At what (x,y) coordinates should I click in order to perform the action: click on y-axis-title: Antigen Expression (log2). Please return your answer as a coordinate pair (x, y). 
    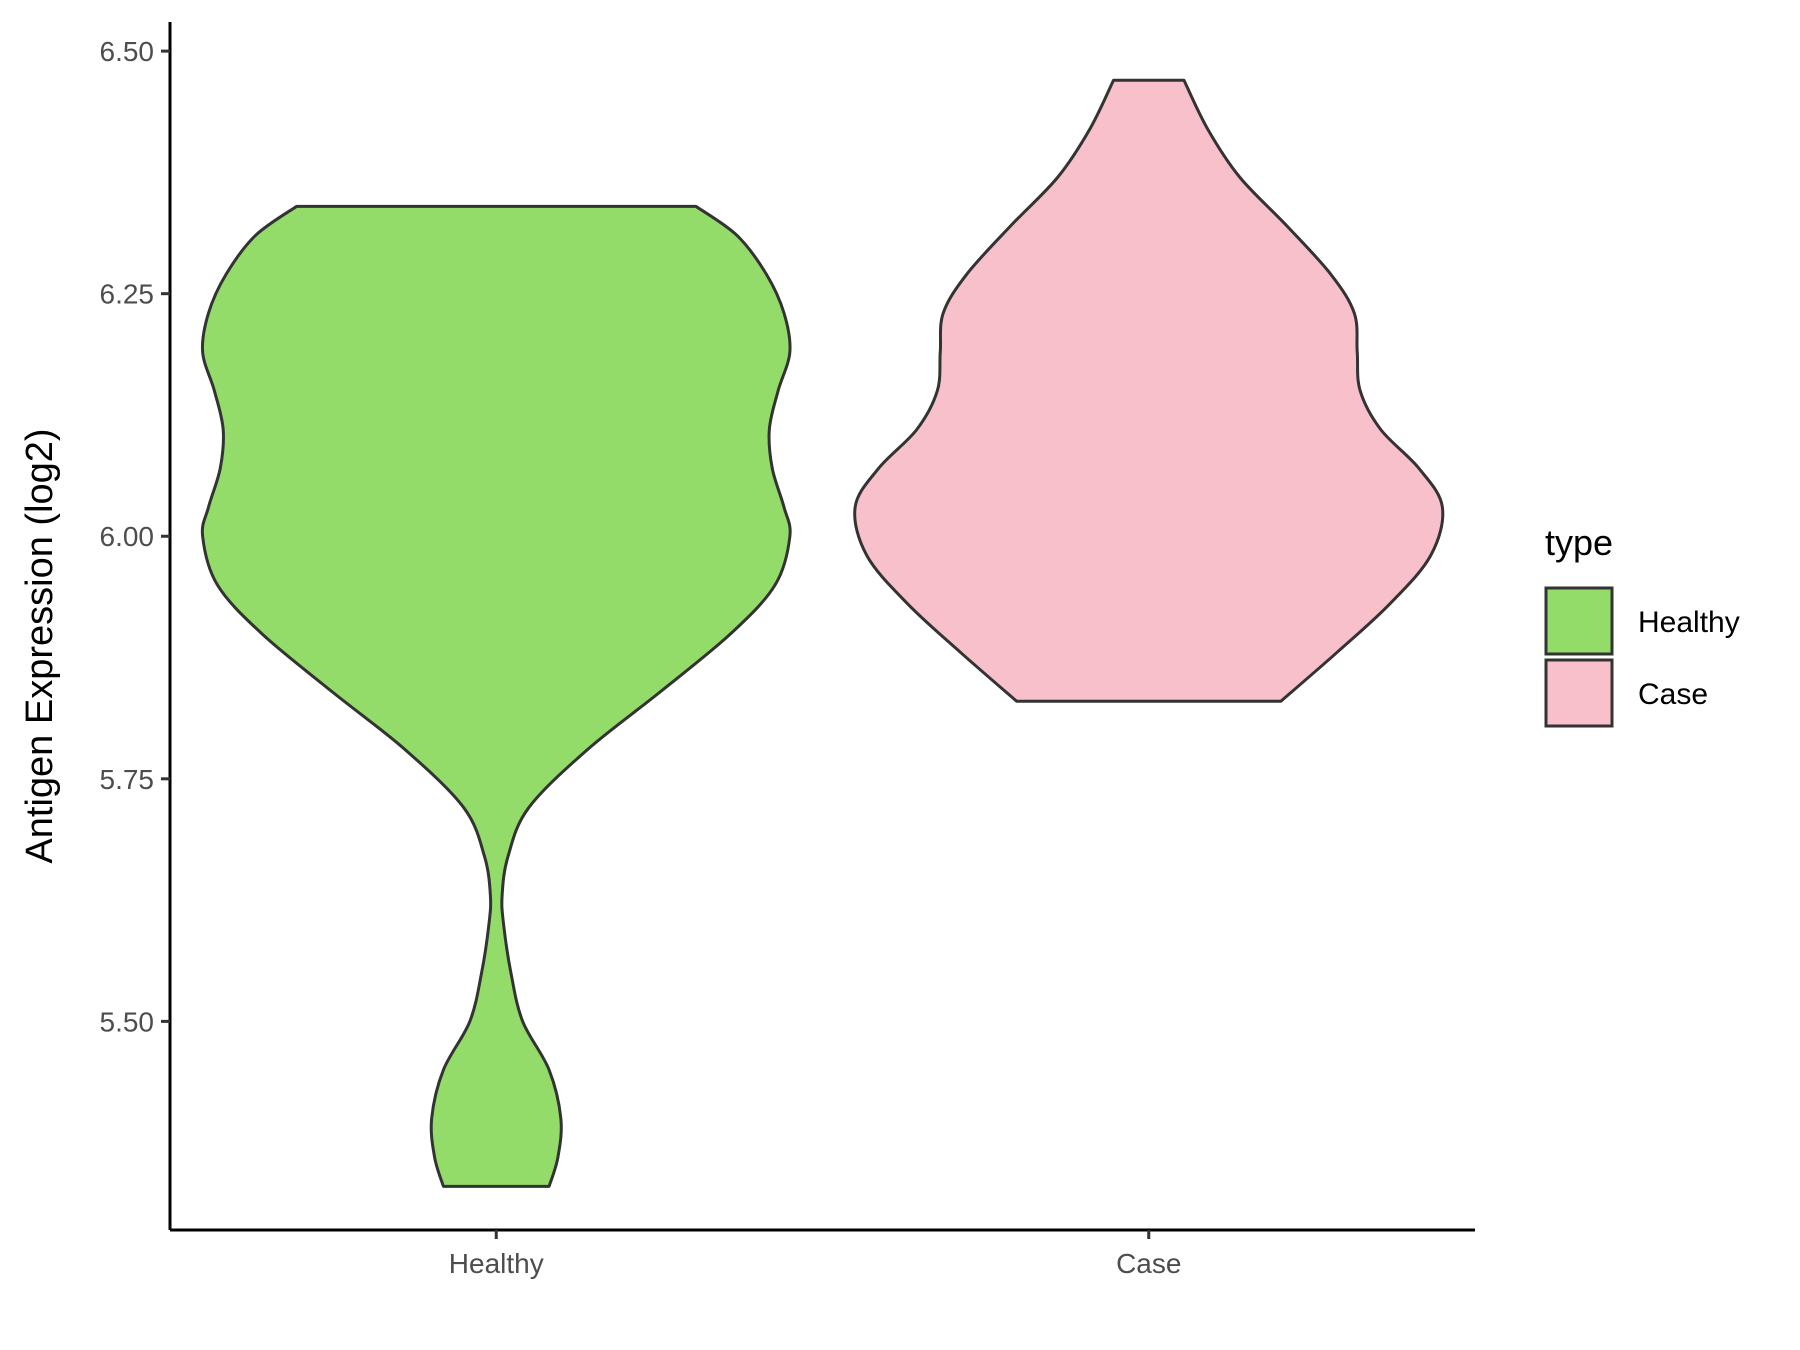
    Looking at the image, I should click on (40, 645).